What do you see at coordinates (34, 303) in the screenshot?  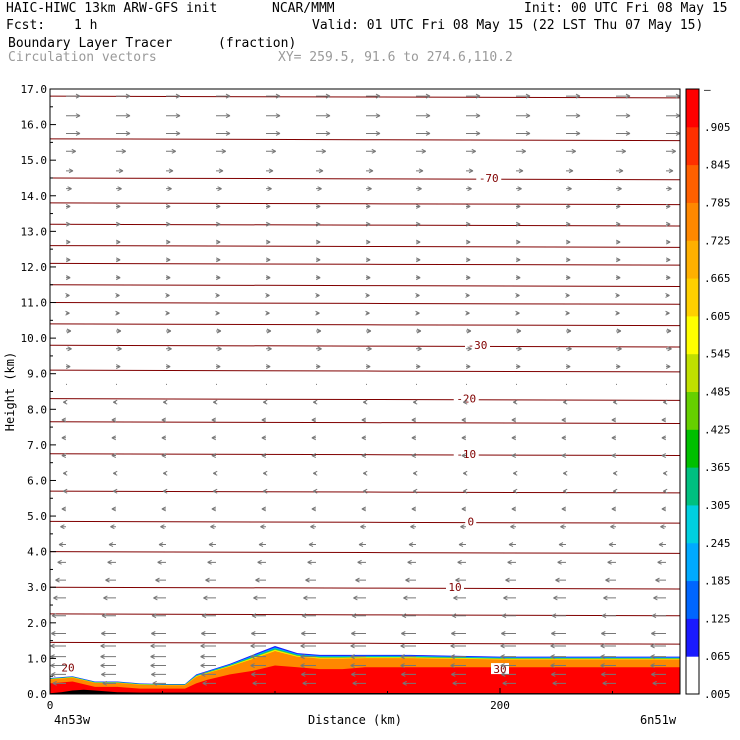 I see `y-tick-label: 11.0` at bounding box center [34, 303].